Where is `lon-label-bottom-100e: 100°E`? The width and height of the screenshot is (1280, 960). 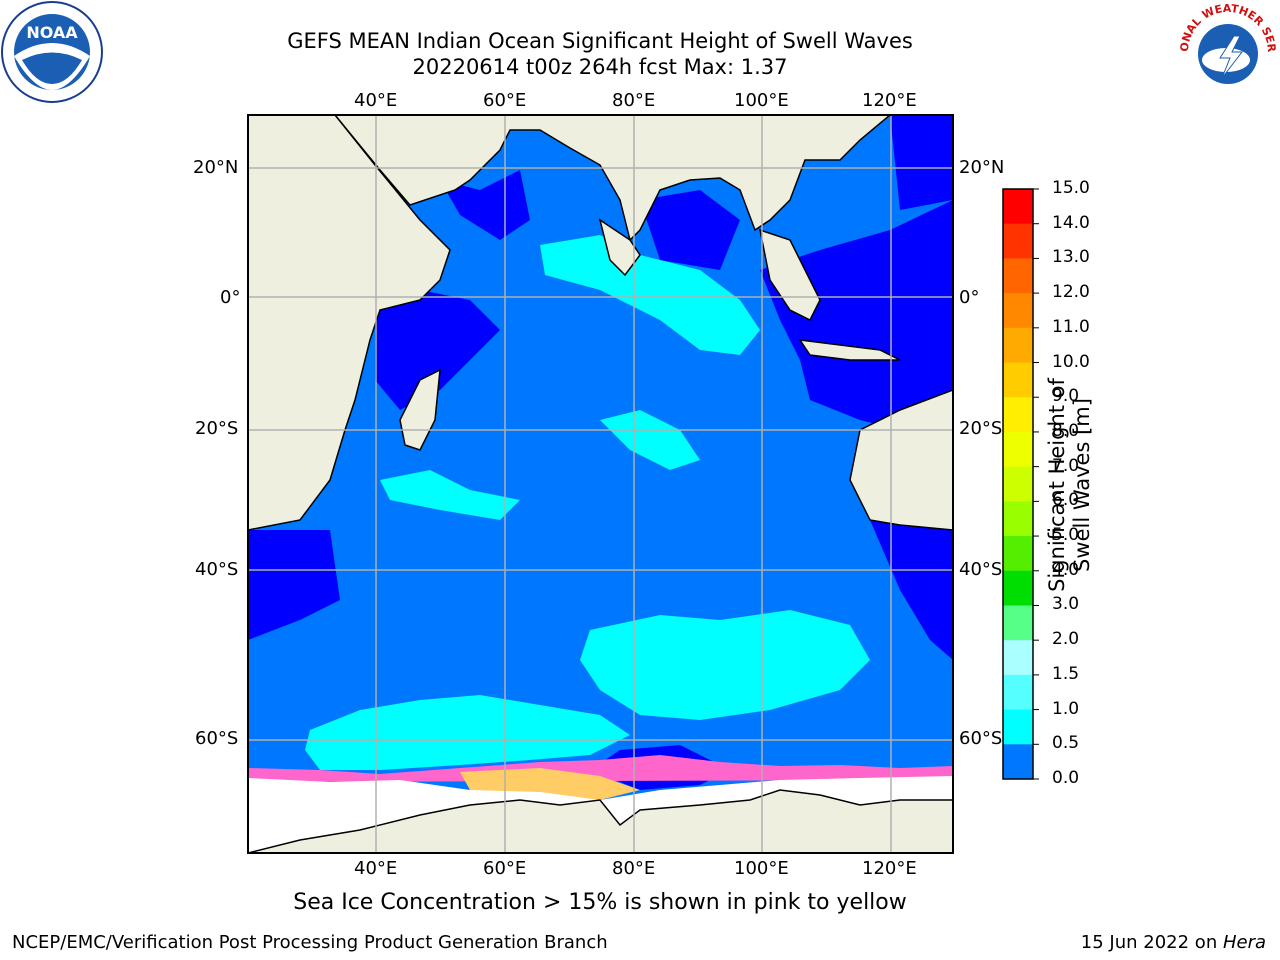 lon-label-bottom-100e: 100°E is located at coordinates (761, 868).